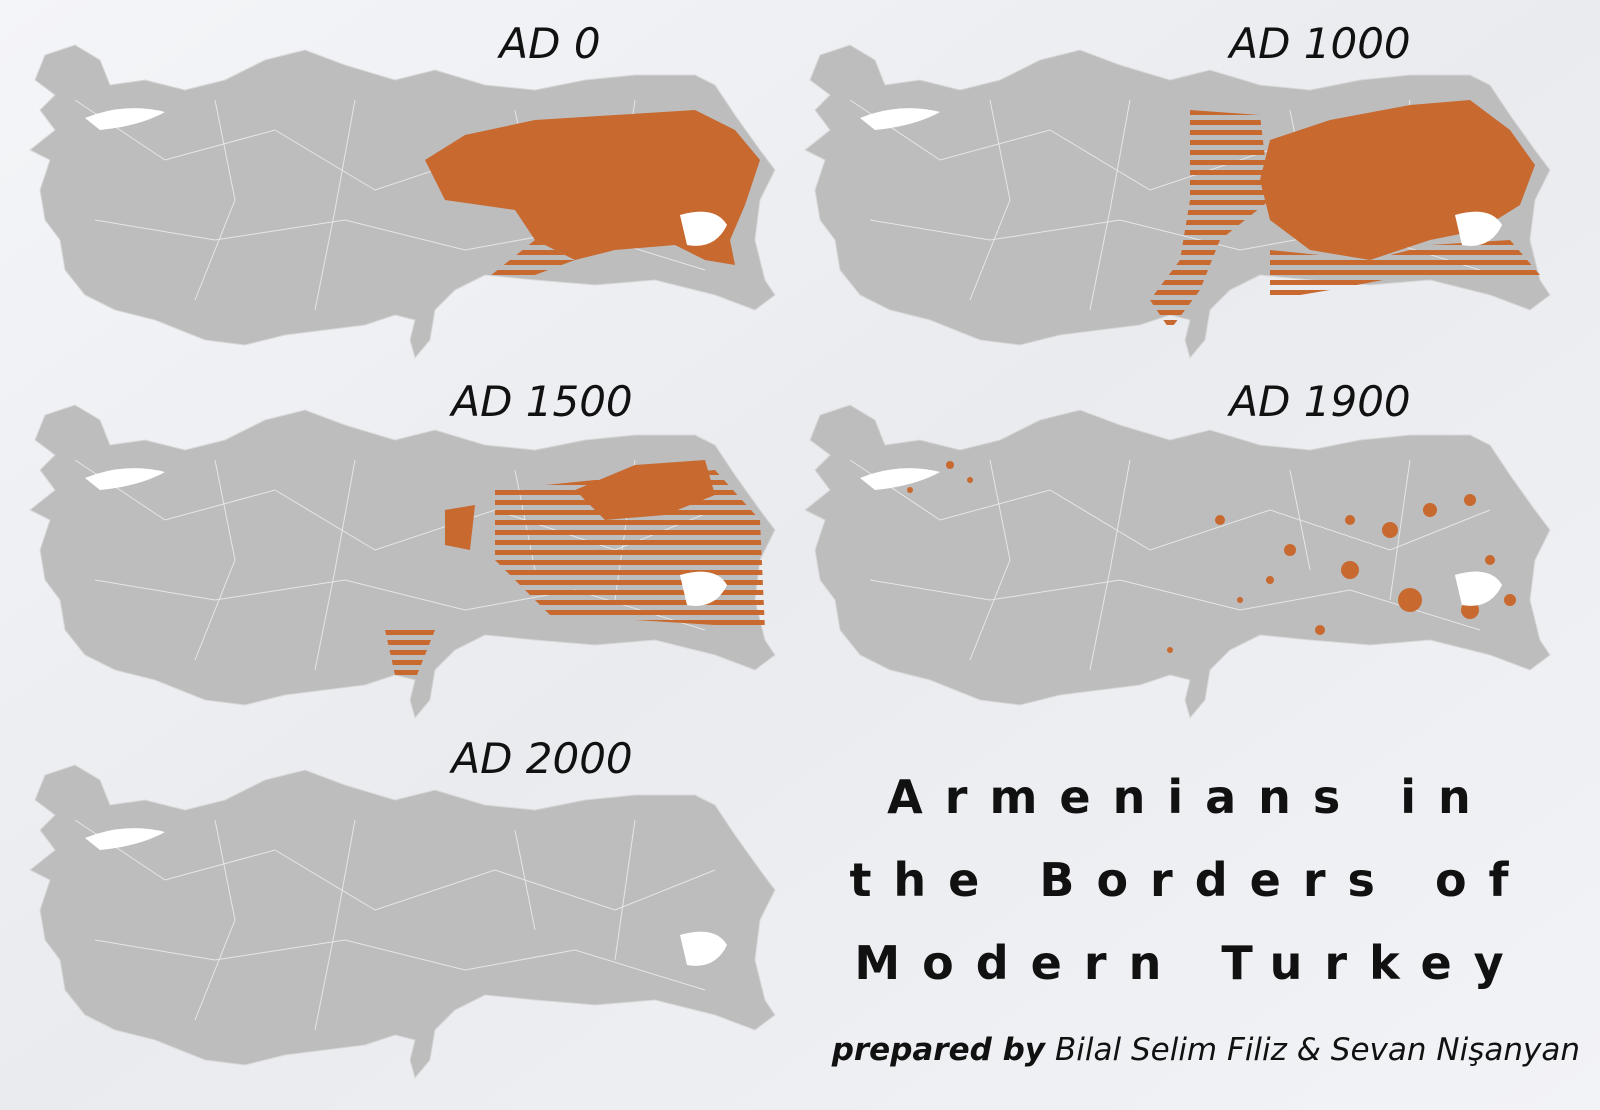 The width and height of the screenshot is (1600, 1110). I want to click on title-line: the Borders of, so click(1189, 880).